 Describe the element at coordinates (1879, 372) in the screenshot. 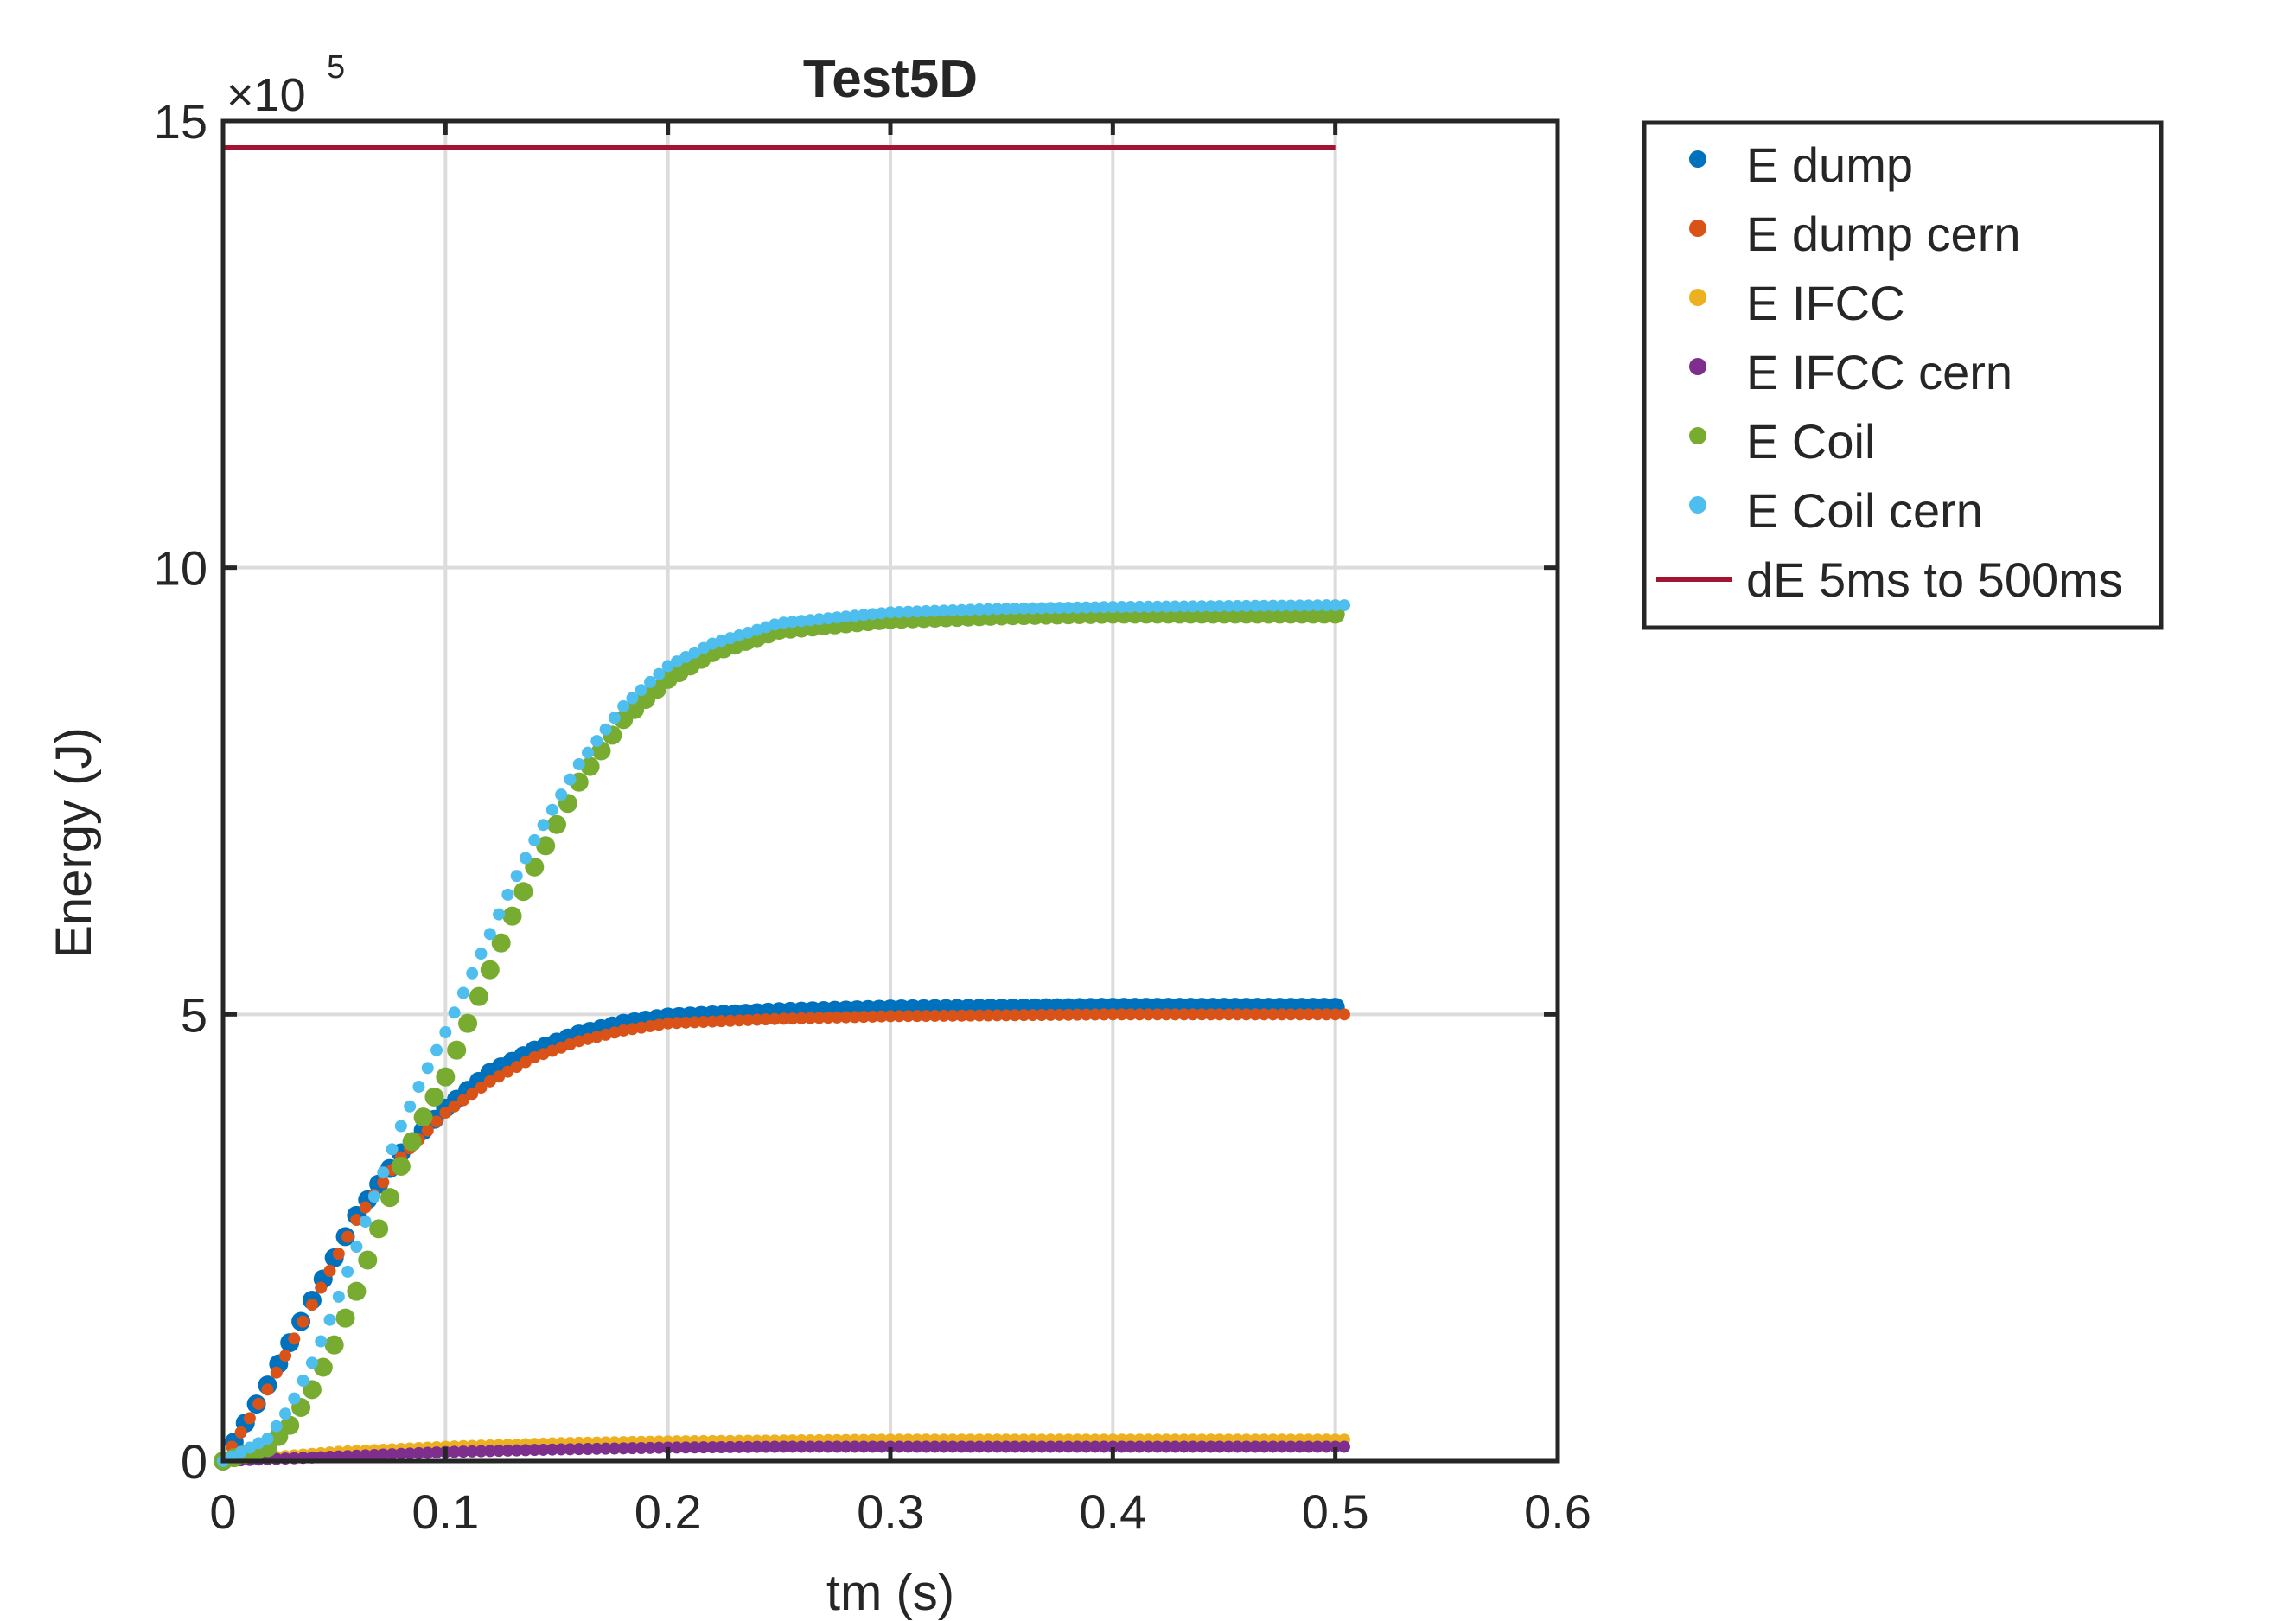

I see `legend-label: E IFCC cern` at that location.